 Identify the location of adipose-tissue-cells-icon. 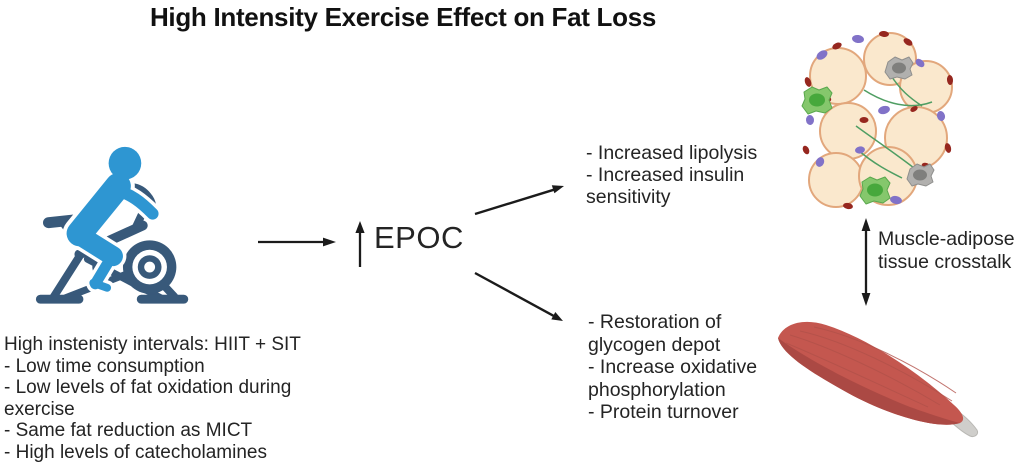
(877, 120).